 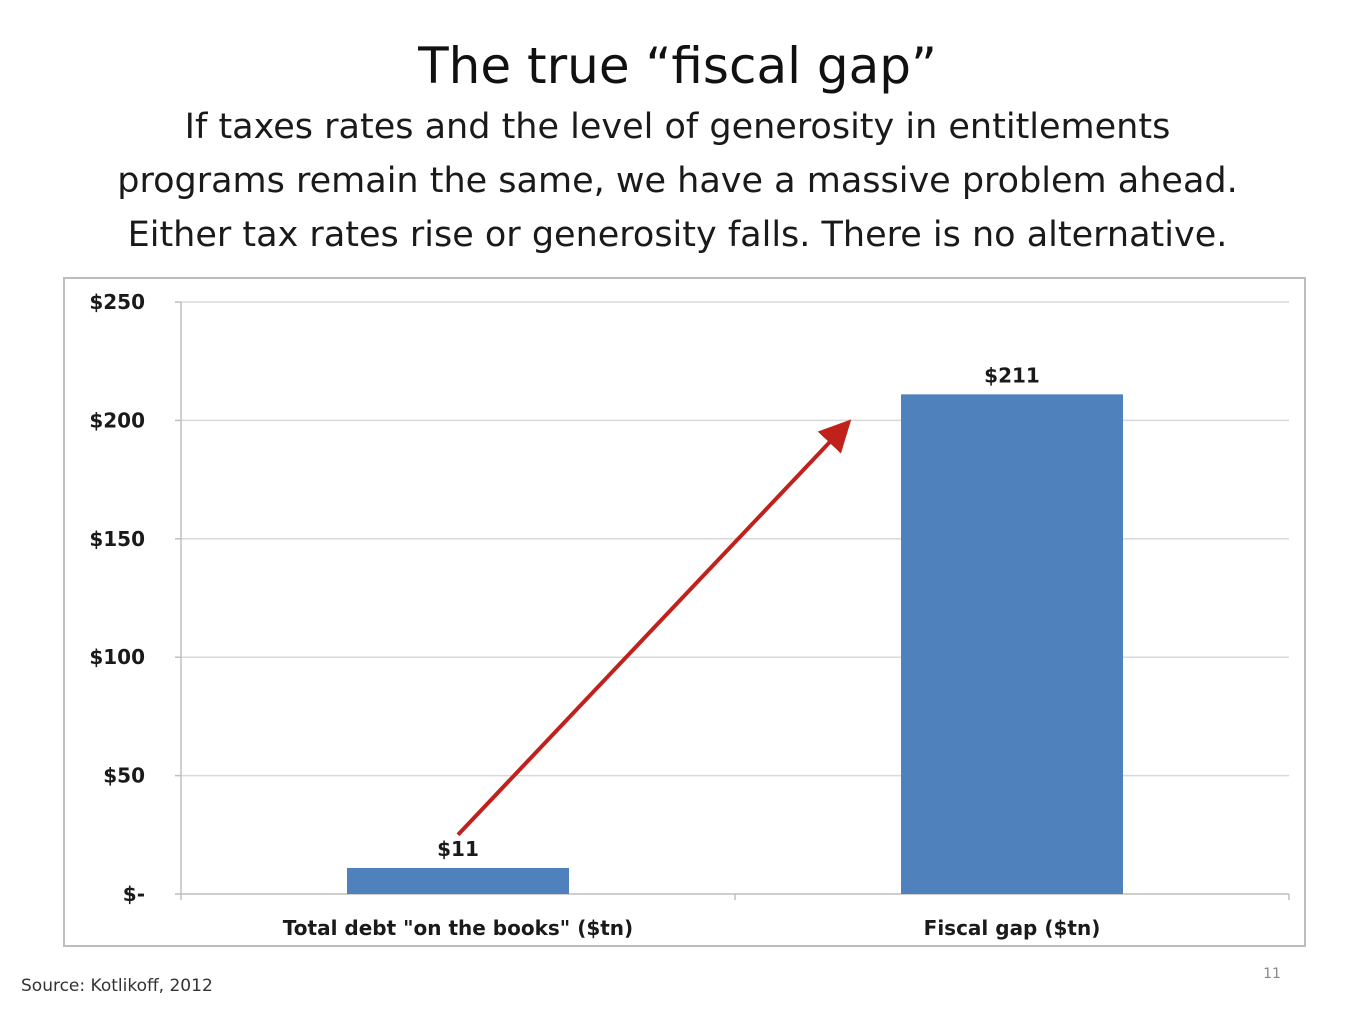 I want to click on slide-title: The true “fiscal gap”, so click(x=677, y=66).